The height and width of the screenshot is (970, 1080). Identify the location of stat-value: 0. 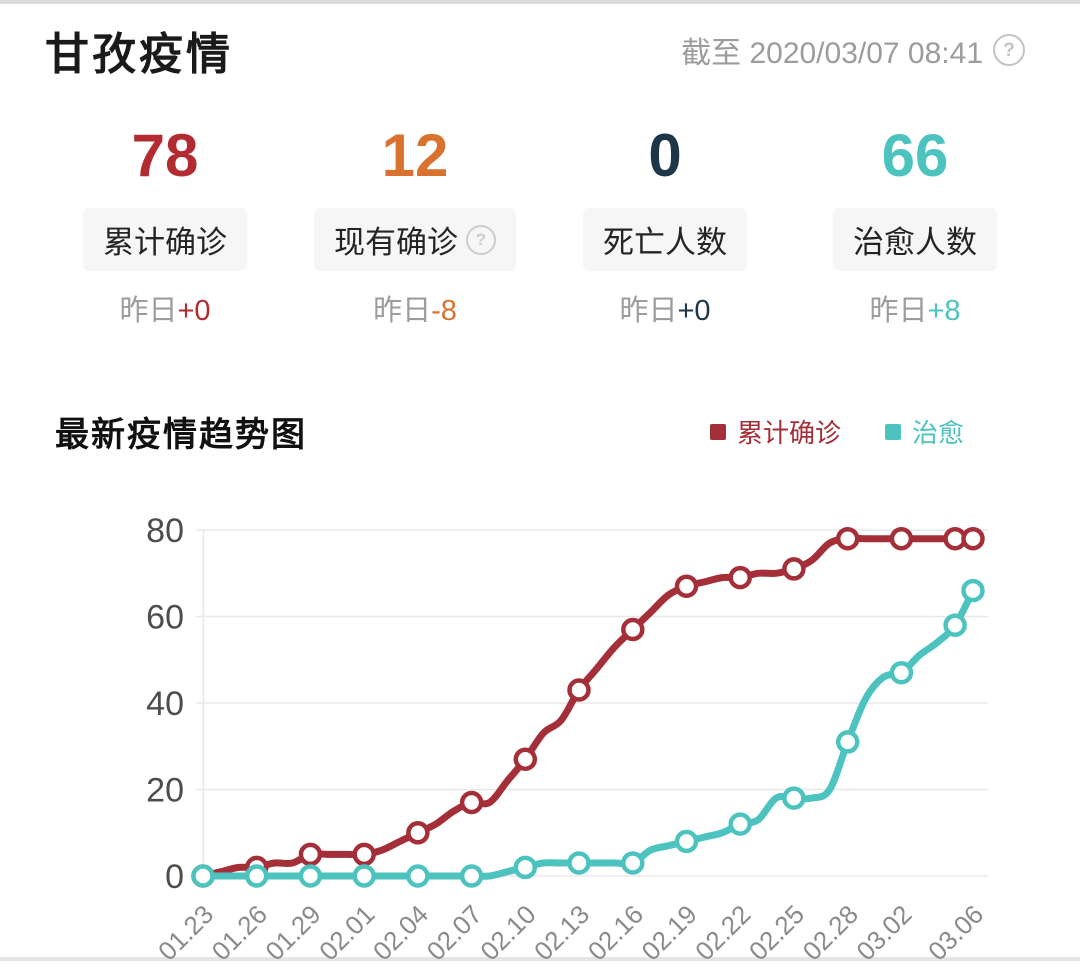
(665, 155).